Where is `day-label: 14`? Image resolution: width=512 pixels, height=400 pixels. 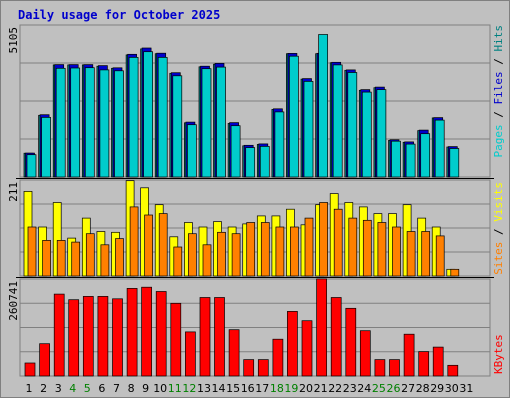
day-label: 14 is located at coordinates (219, 388).